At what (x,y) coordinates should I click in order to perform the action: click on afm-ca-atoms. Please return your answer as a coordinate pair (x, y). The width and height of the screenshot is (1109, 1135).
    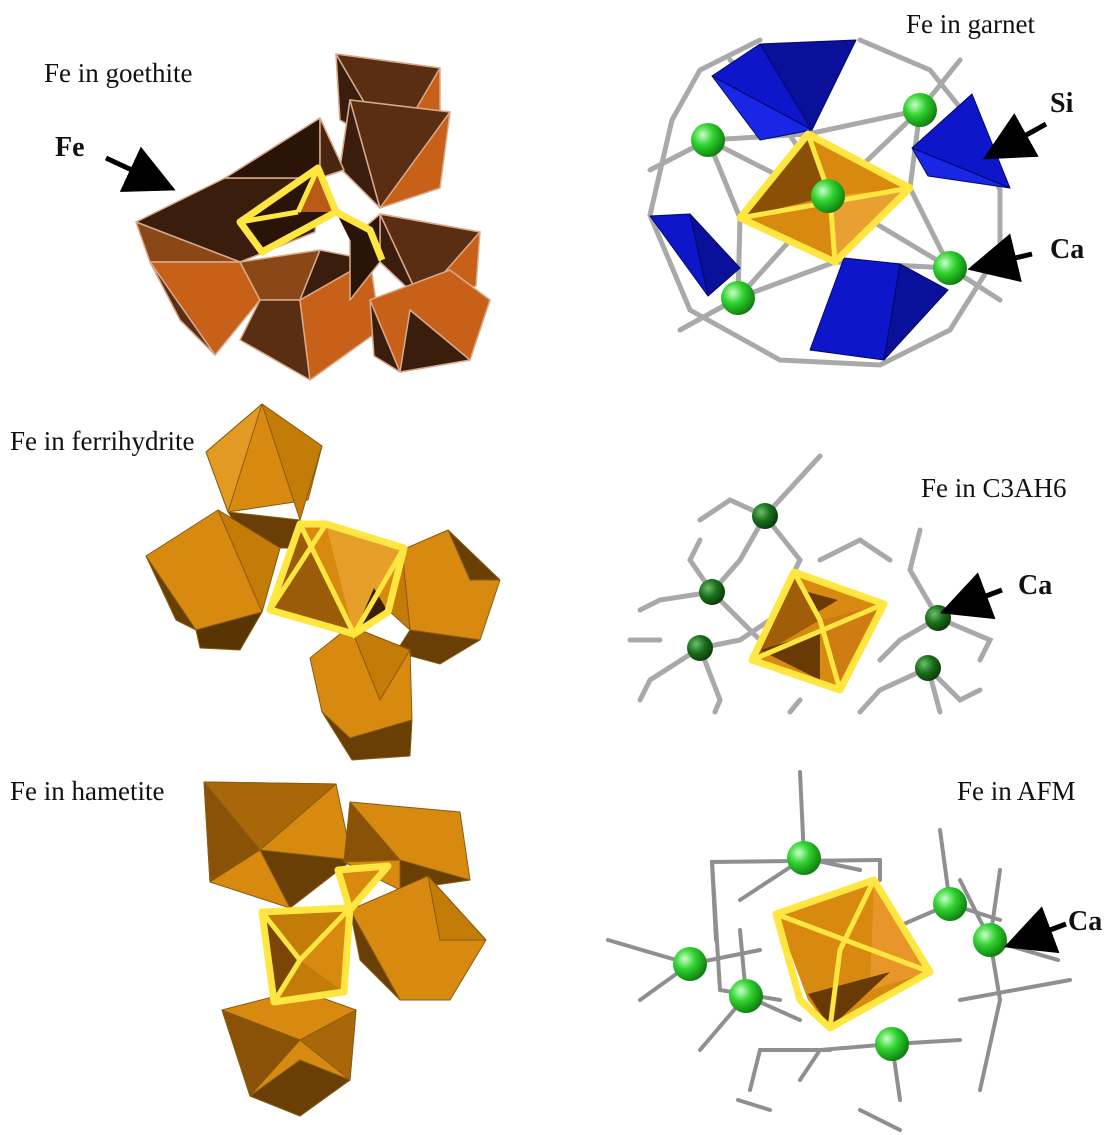
    Looking at the image, I should click on (840, 951).